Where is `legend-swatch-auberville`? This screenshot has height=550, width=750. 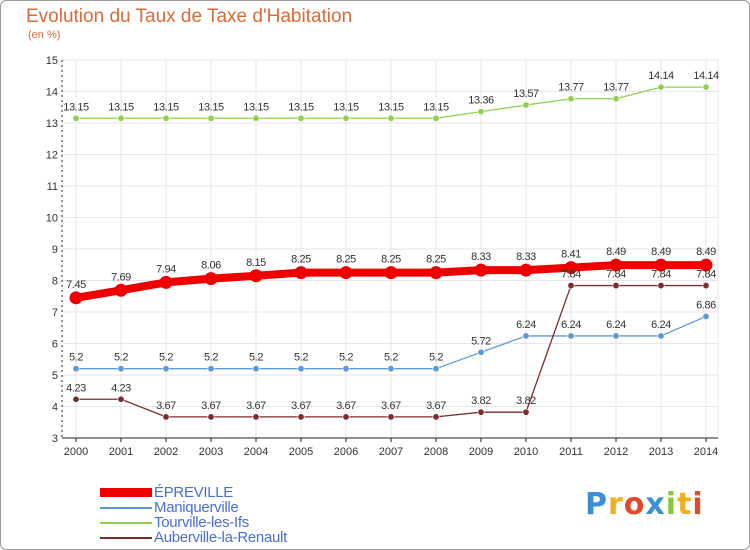 legend-swatch-auberville is located at coordinates (126, 538).